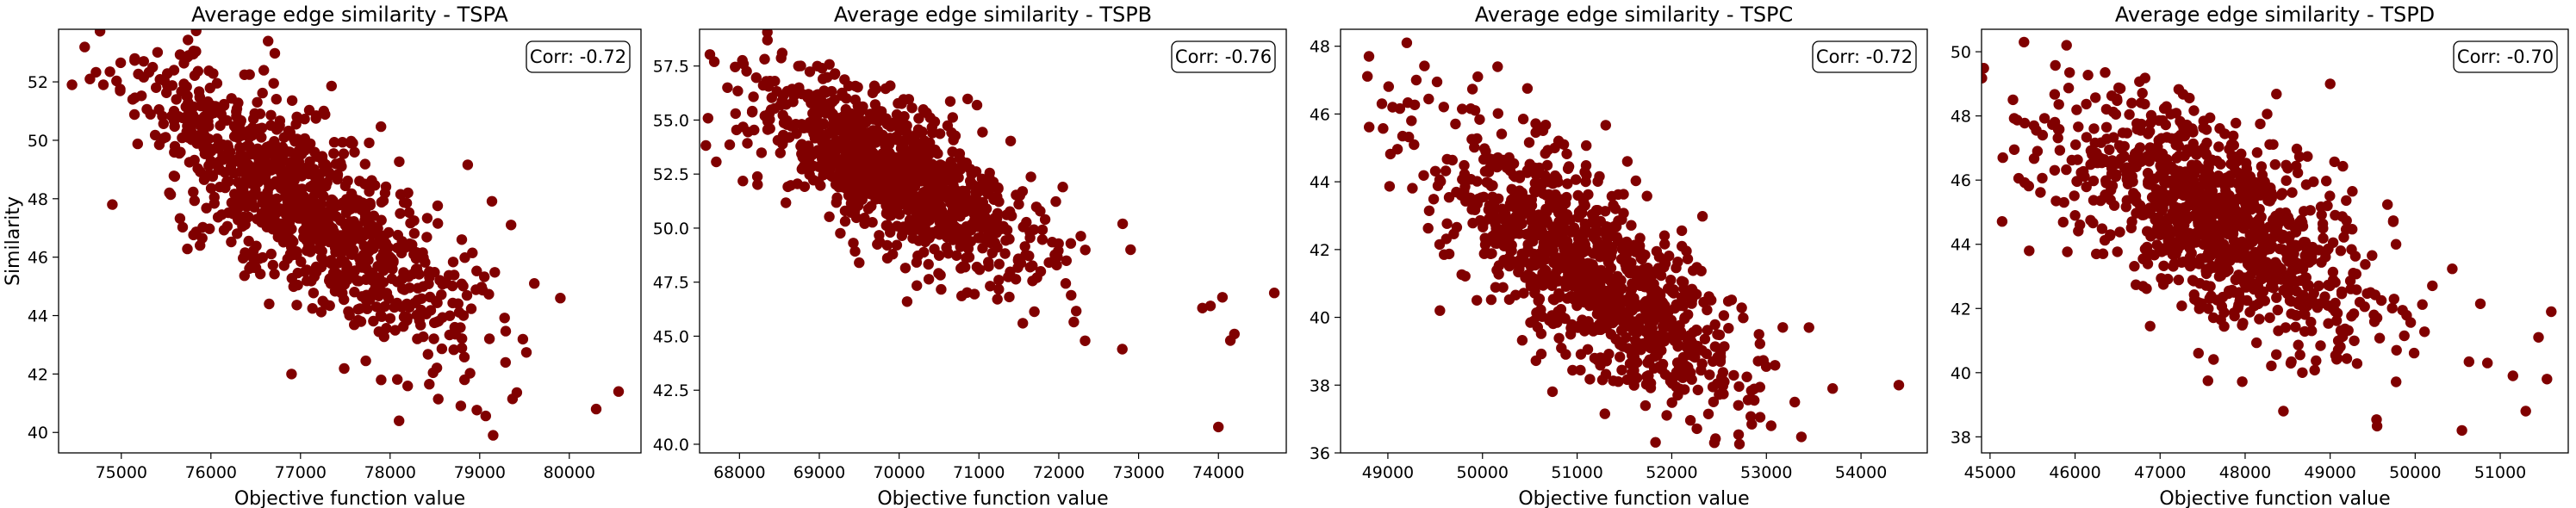 This screenshot has width=2576, height=508. I want to click on chart-title: Average edge similarity - TSPD, so click(2275, 15).